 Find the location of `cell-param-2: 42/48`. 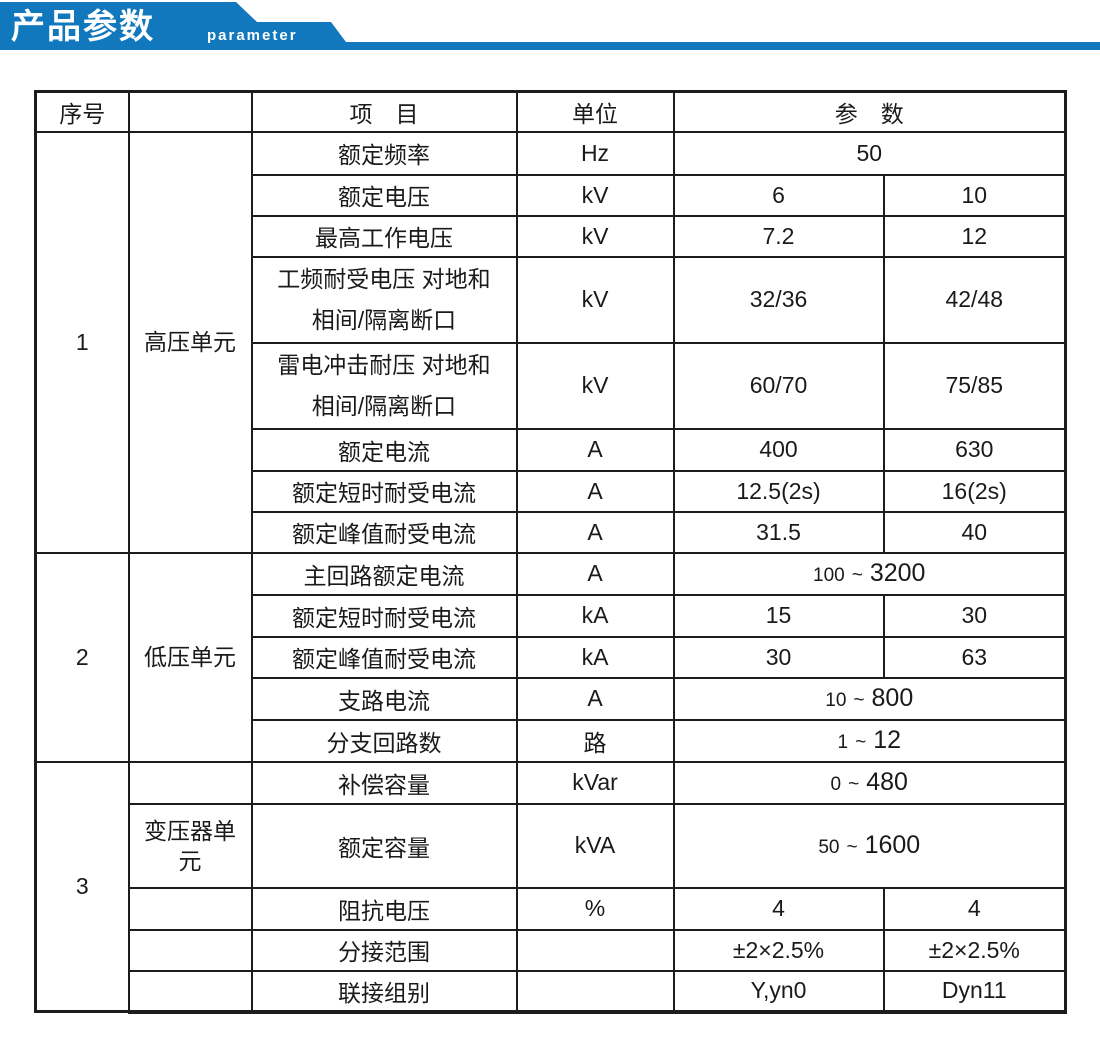

cell-param-2: 42/48 is located at coordinates (974, 299).